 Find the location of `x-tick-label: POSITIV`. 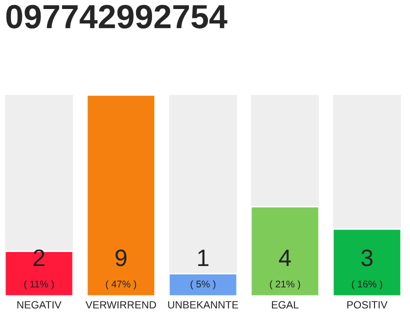

x-tick-label: POSITIV is located at coordinates (367, 305).